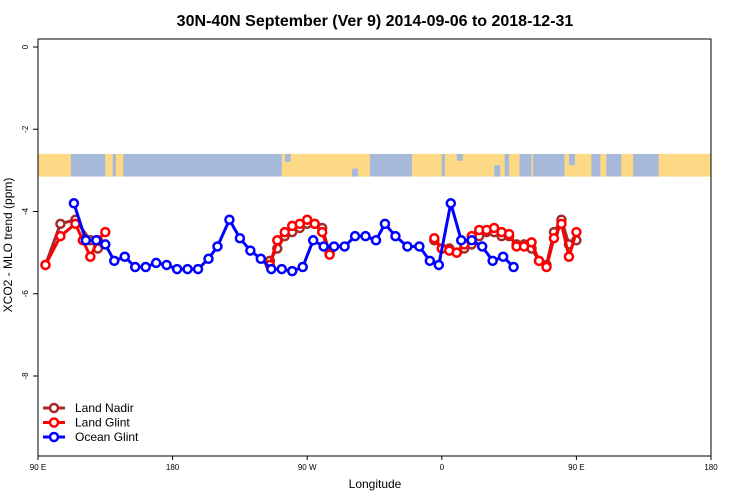 This screenshot has width=750, height=500. I want to click on y-tick-label: 0, so click(25, 46).